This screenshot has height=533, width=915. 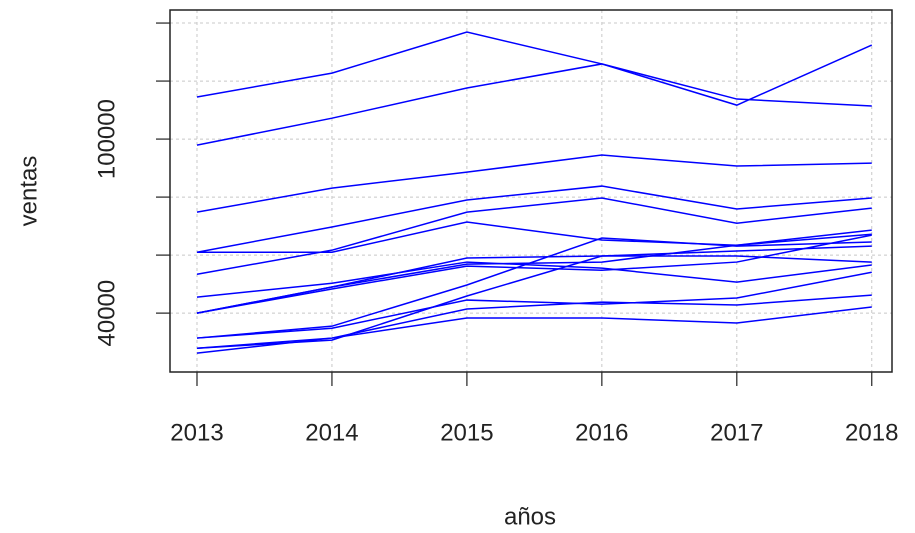 What do you see at coordinates (736, 432) in the screenshot?
I see `x-tick-label: 2017` at bounding box center [736, 432].